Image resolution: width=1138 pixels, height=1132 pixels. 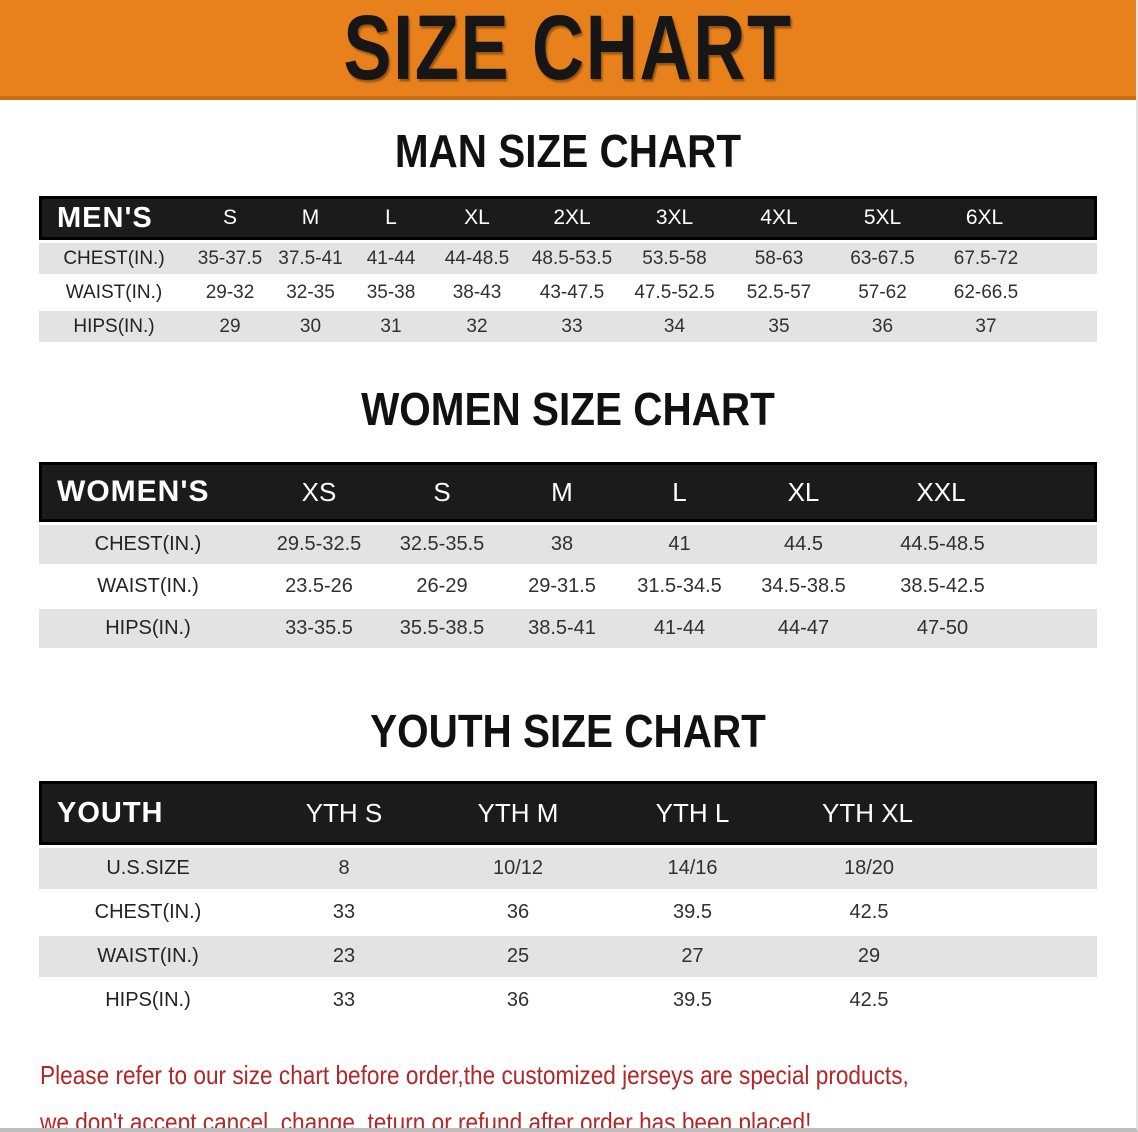 What do you see at coordinates (882, 218) in the screenshot?
I see `size-column-header: 5XL` at bounding box center [882, 218].